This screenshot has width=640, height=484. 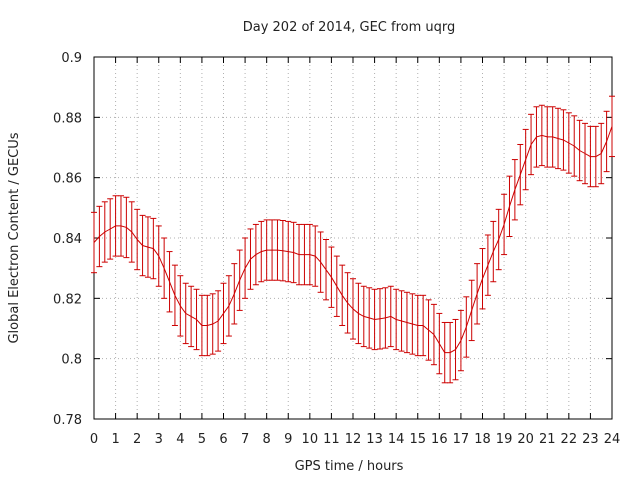 What do you see at coordinates (331, 439) in the screenshot?
I see `x-tick-label: 11` at bounding box center [331, 439].